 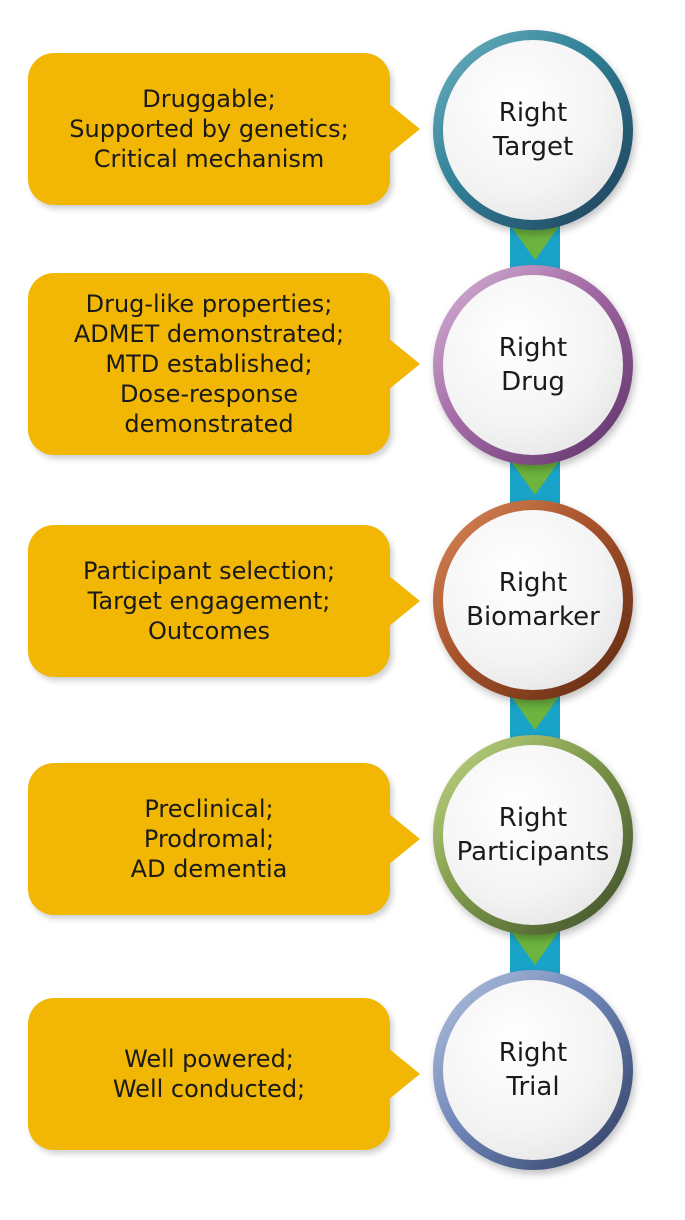 What do you see at coordinates (209, 394) in the screenshot?
I see `criteria-line: Dose-response` at bounding box center [209, 394].